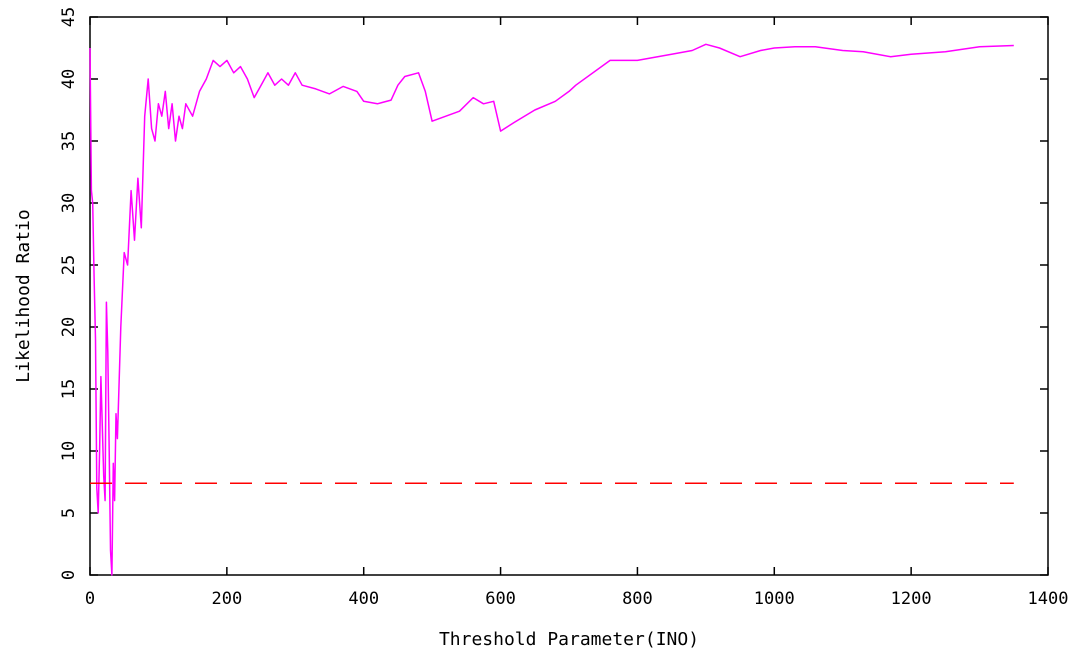 The image size is (1086, 658). What do you see at coordinates (1048, 599) in the screenshot?
I see `x-tick-label: 1400` at bounding box center [1048, 599].